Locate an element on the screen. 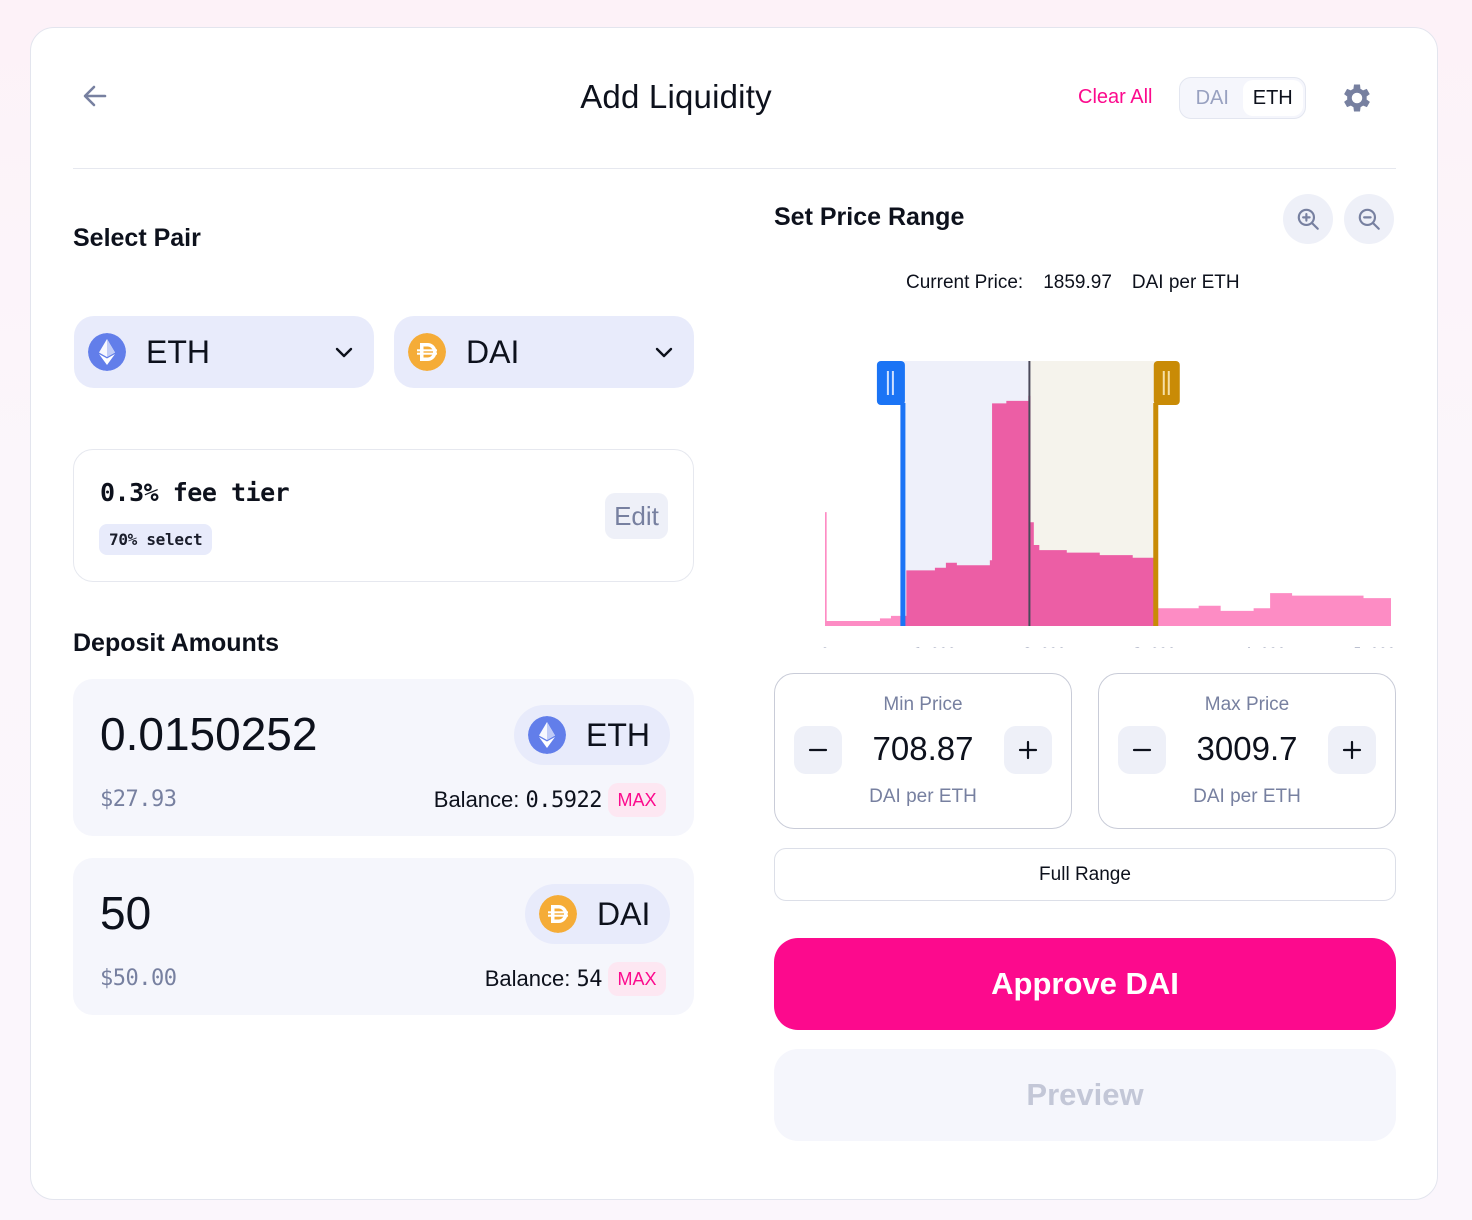 The image size is (1472, 1220). approve-dai-button: Approve DAI is located at coordinates (1085, 984).